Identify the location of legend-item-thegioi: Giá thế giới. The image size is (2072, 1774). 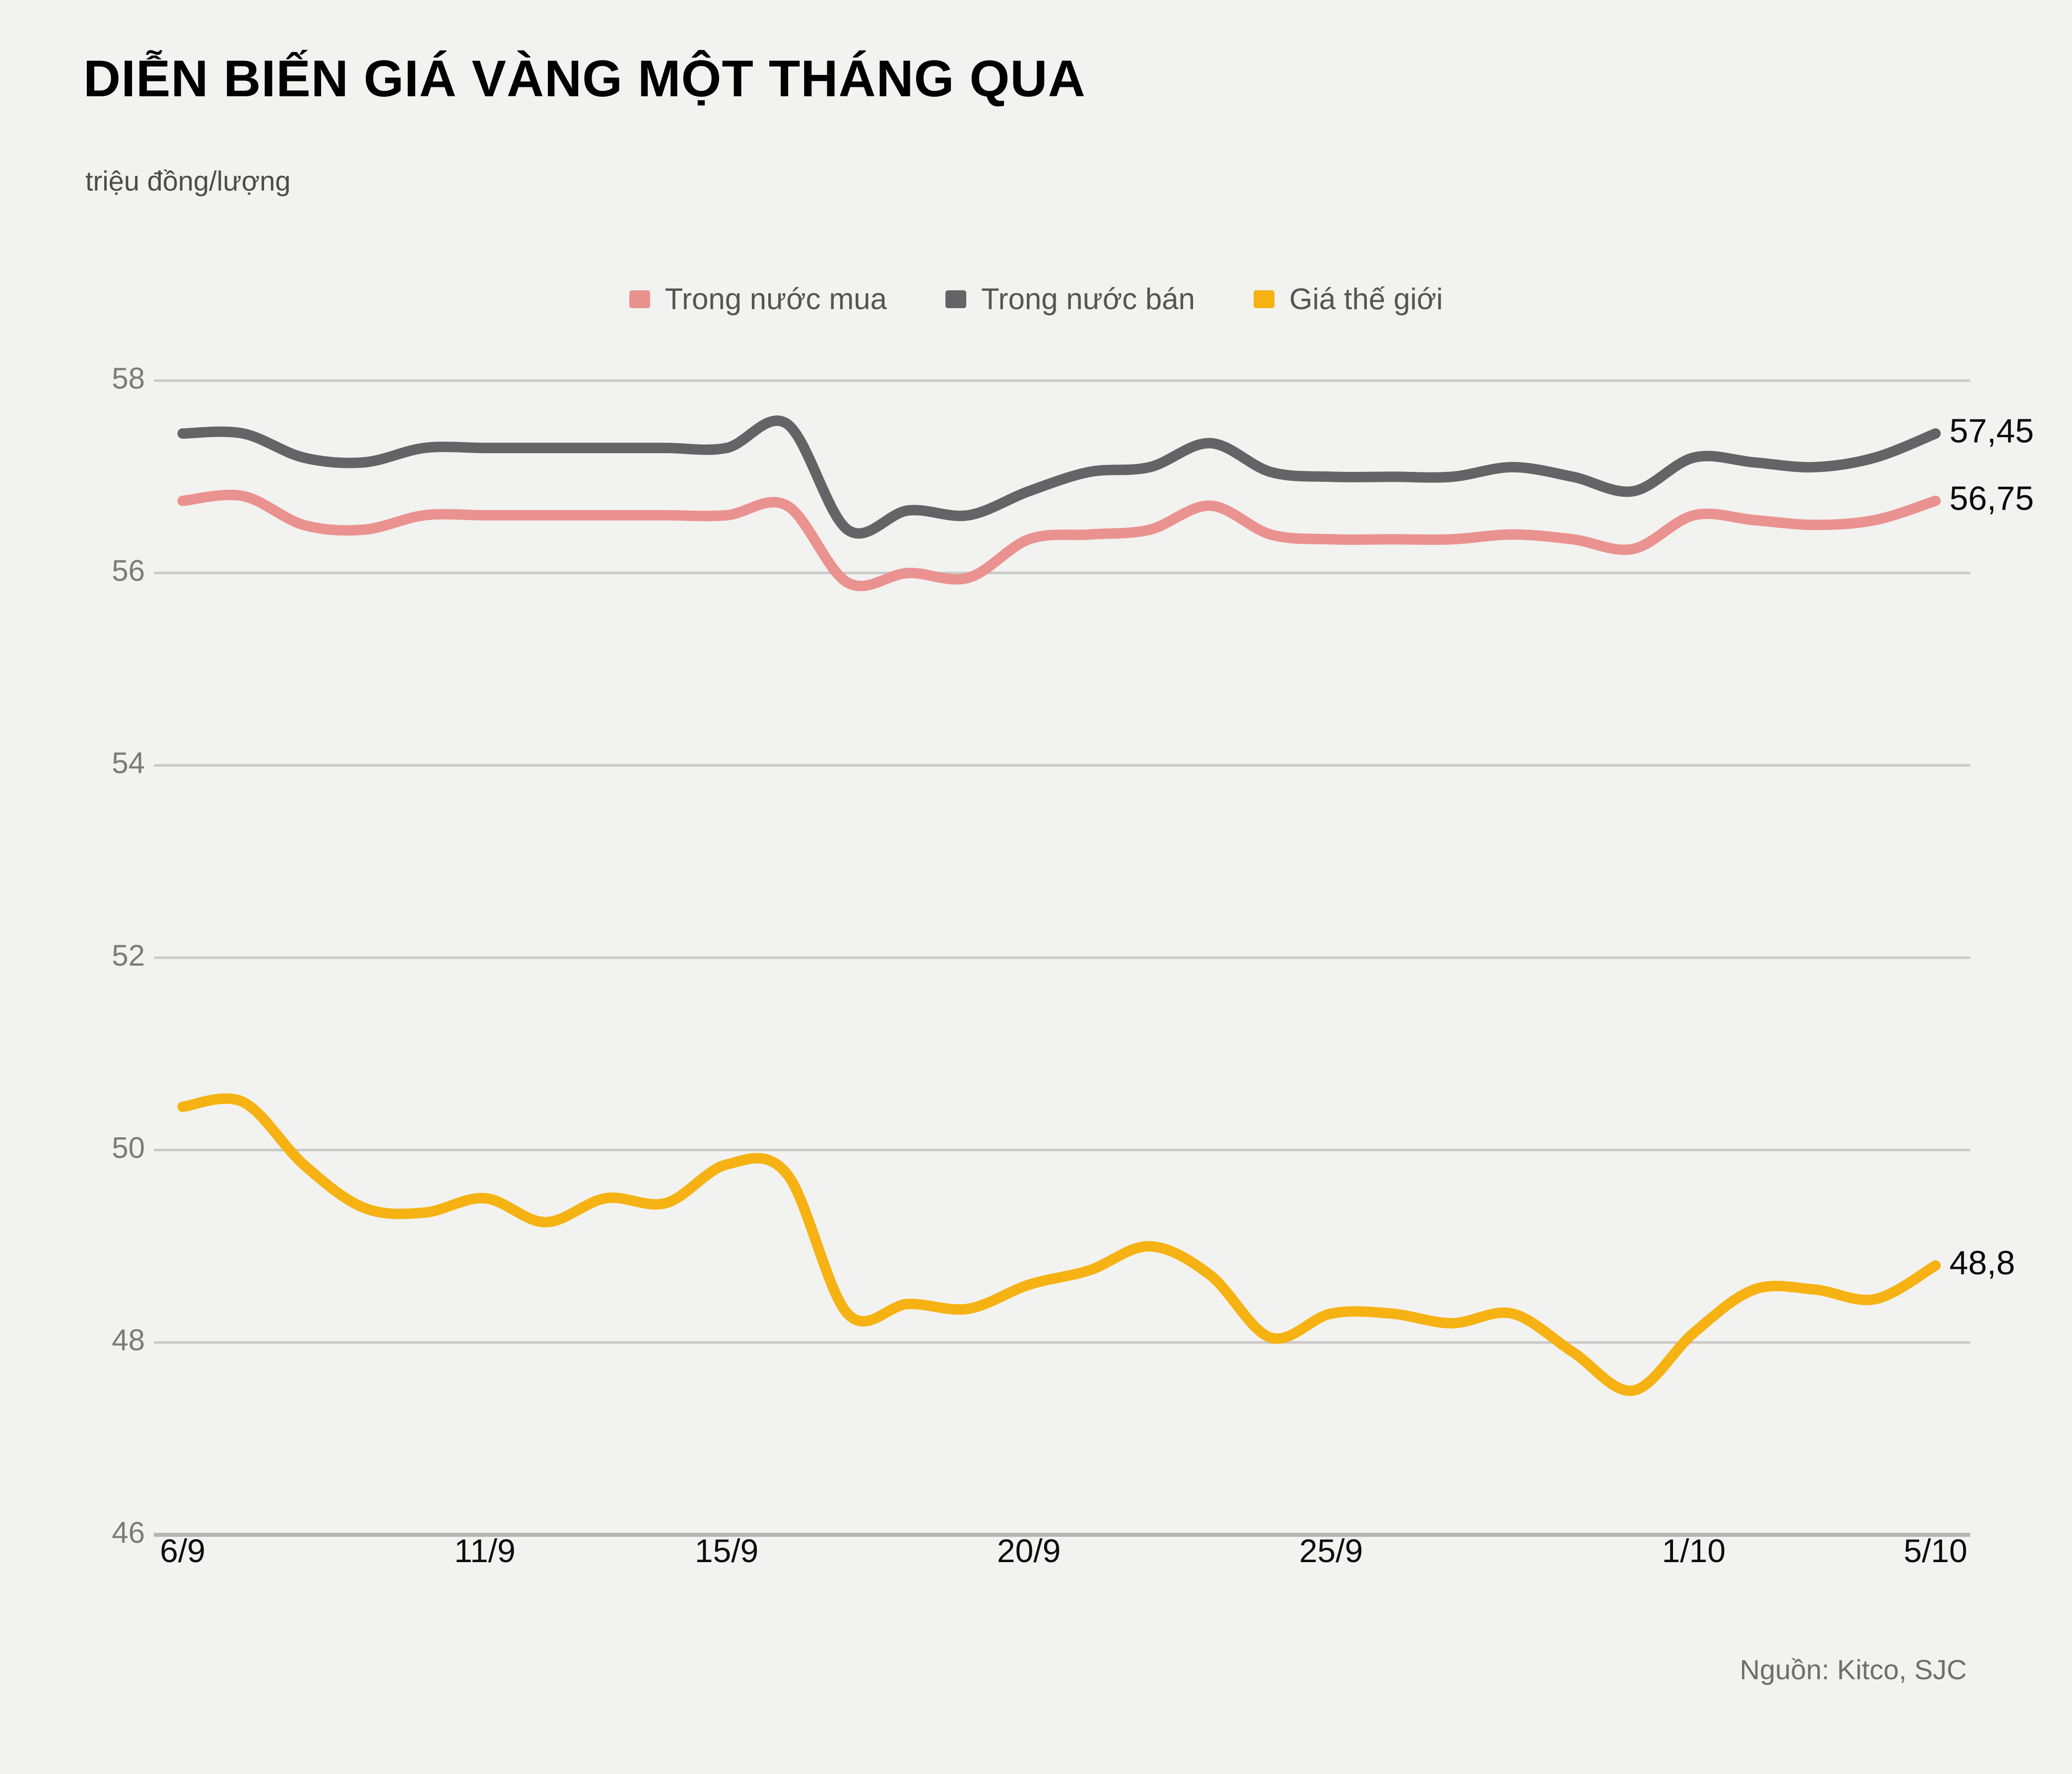
(1348, 299).